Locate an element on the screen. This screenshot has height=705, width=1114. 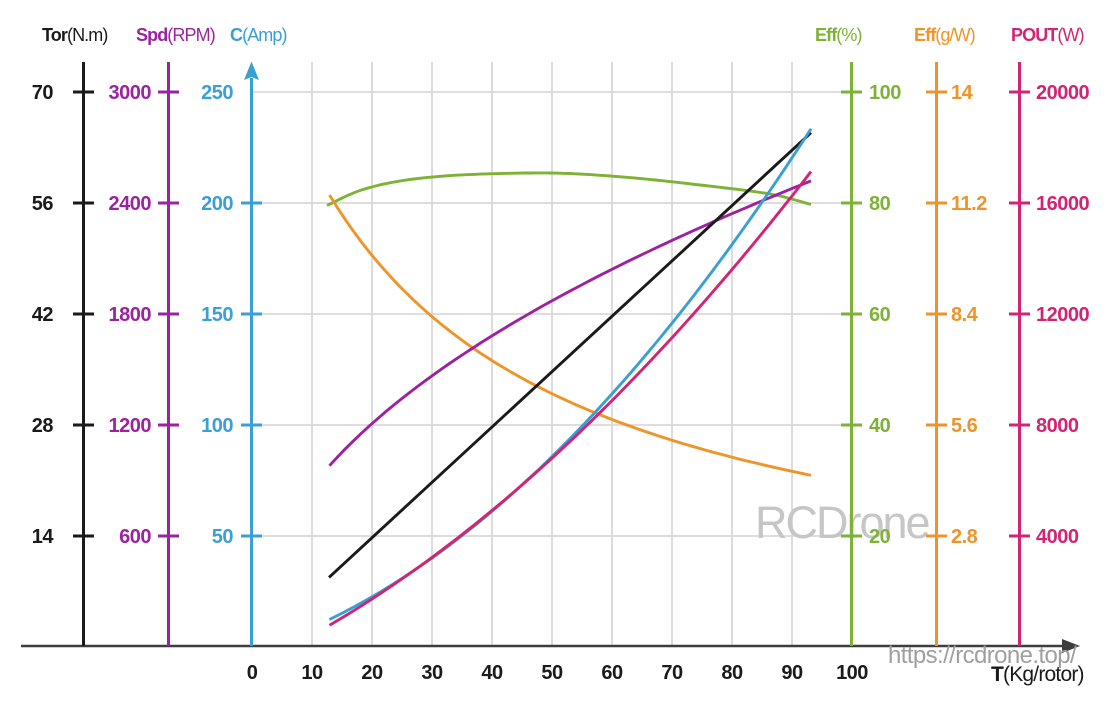
svg-text: 16000 is located at coordinates (1062, 204).